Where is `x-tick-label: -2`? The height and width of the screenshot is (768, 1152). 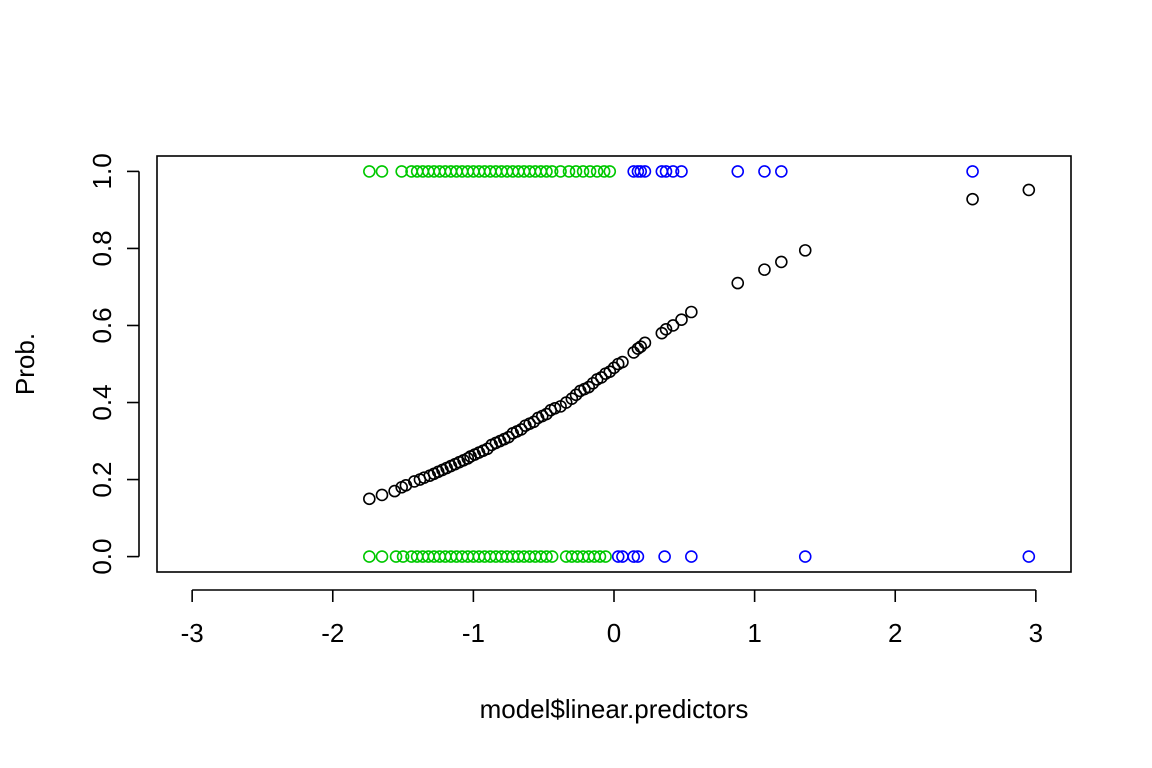 x-tick-label: -2 is located at coordinates (332, 633).